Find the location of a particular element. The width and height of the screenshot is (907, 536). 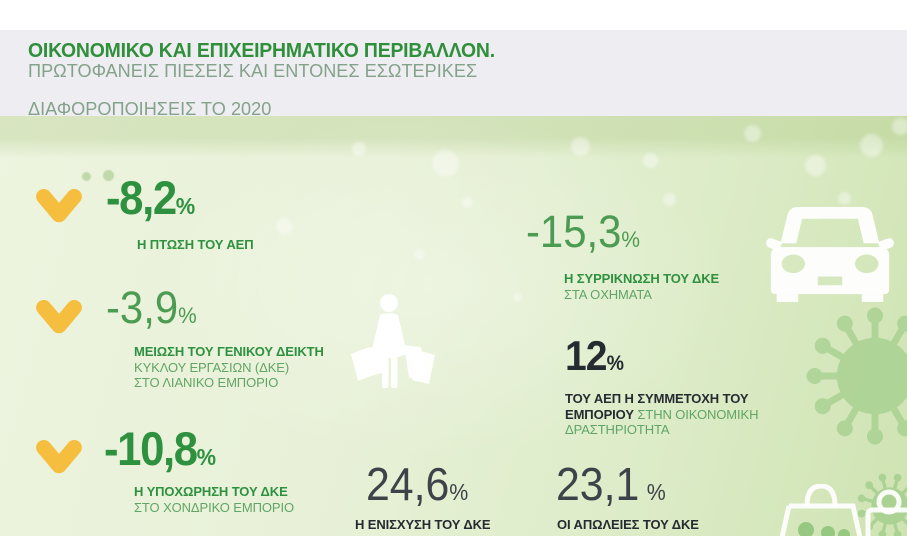

stat-number: -10,8 is located at coordinates (151, 448).